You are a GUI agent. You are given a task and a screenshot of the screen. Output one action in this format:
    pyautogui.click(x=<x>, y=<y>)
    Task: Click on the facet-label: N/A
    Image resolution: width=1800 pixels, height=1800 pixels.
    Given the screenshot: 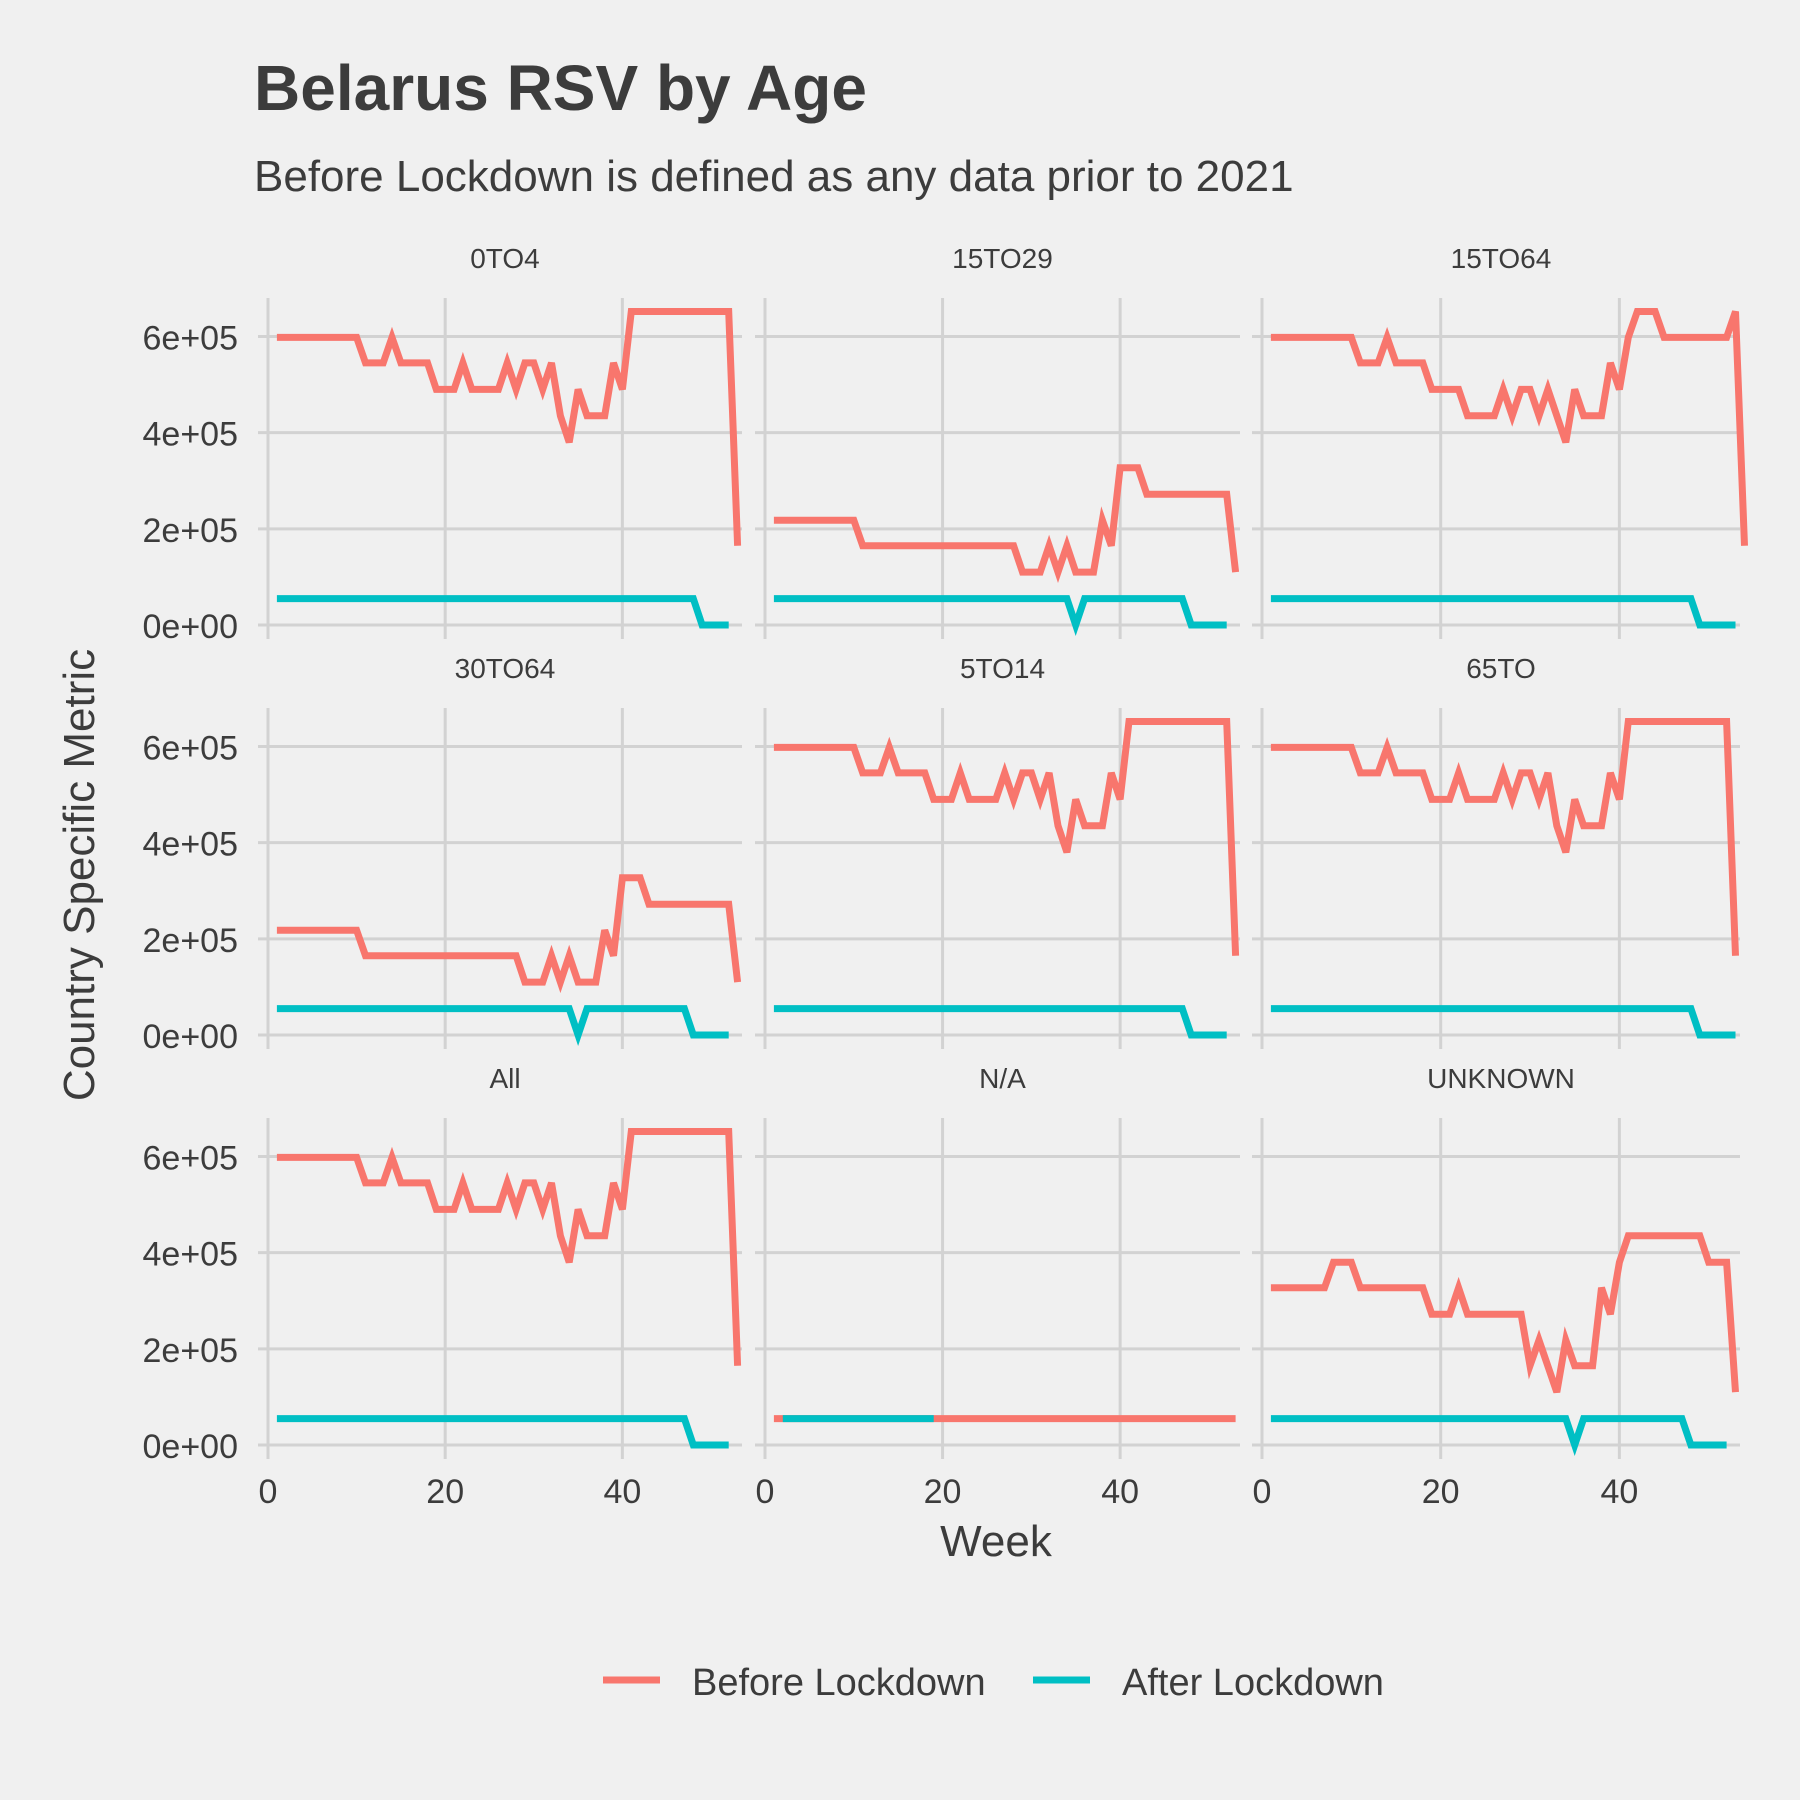 What is the action you would take?
    pyautogui.click(x=1002, y=1078)
    